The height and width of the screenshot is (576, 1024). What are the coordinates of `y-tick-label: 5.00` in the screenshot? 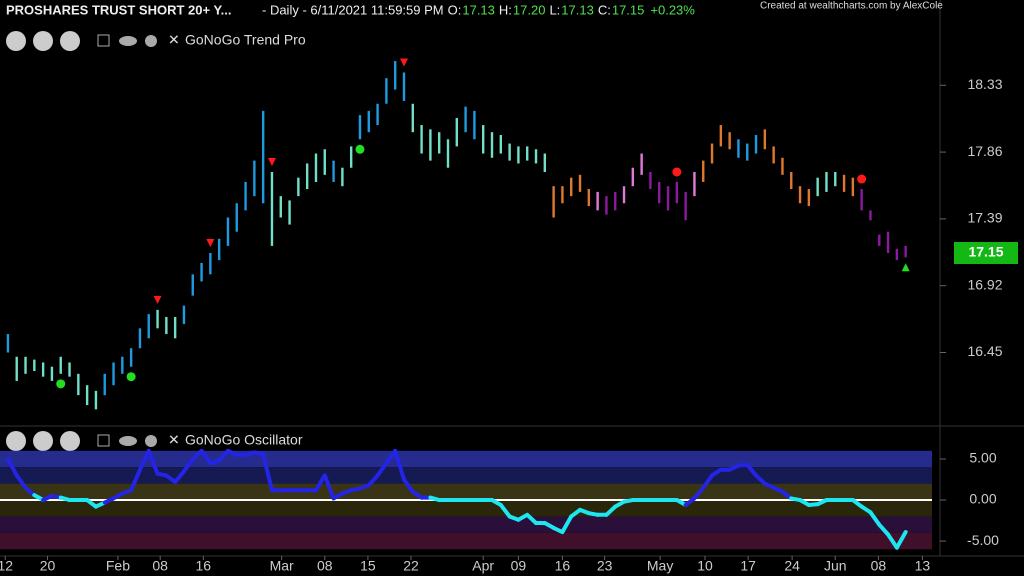 It's located at (982, 458).